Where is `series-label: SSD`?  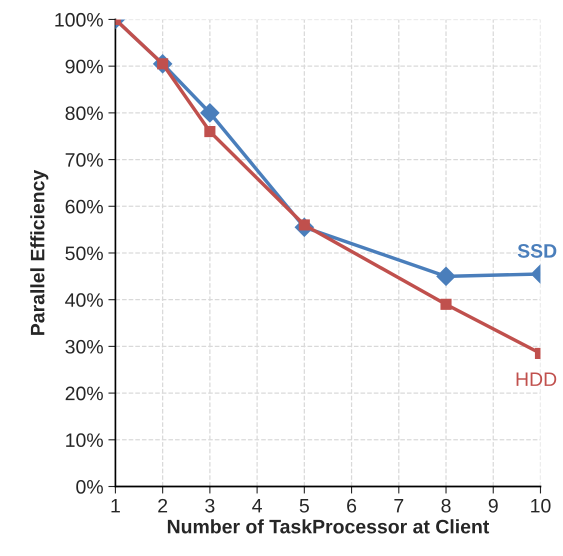 series-label: SSD is located at coordinates (537, 251).